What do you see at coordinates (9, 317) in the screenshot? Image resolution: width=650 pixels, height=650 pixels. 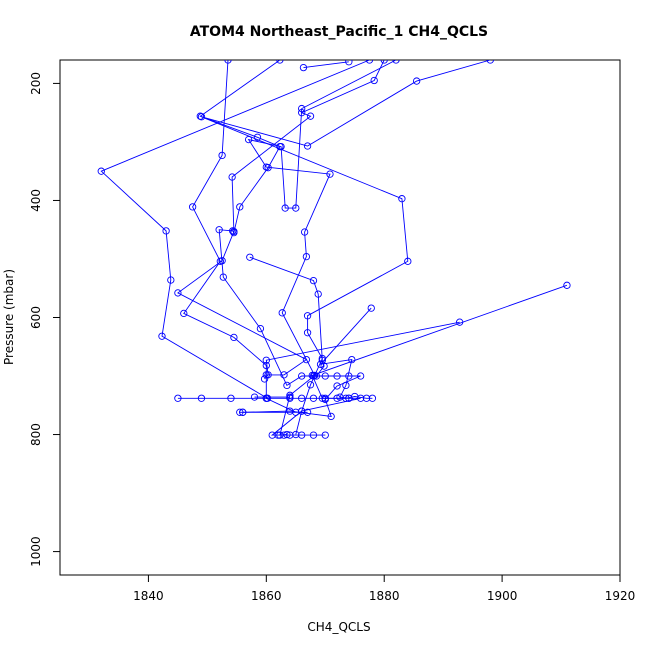 I see `y-axis-label: Pressure (mbar)` at bounding box center [9, 317].